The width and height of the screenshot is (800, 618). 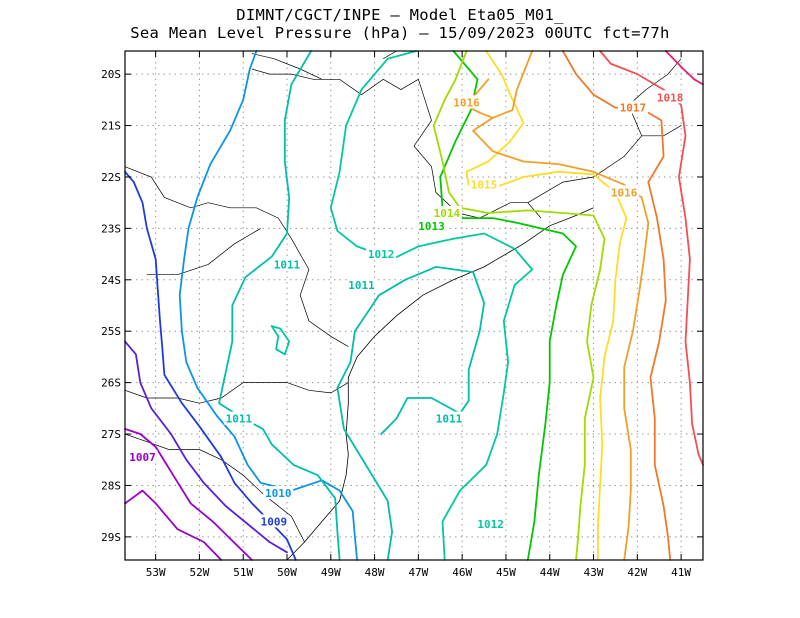 I want to click on x-tick-label: 42W, so click(x=637, y=572).